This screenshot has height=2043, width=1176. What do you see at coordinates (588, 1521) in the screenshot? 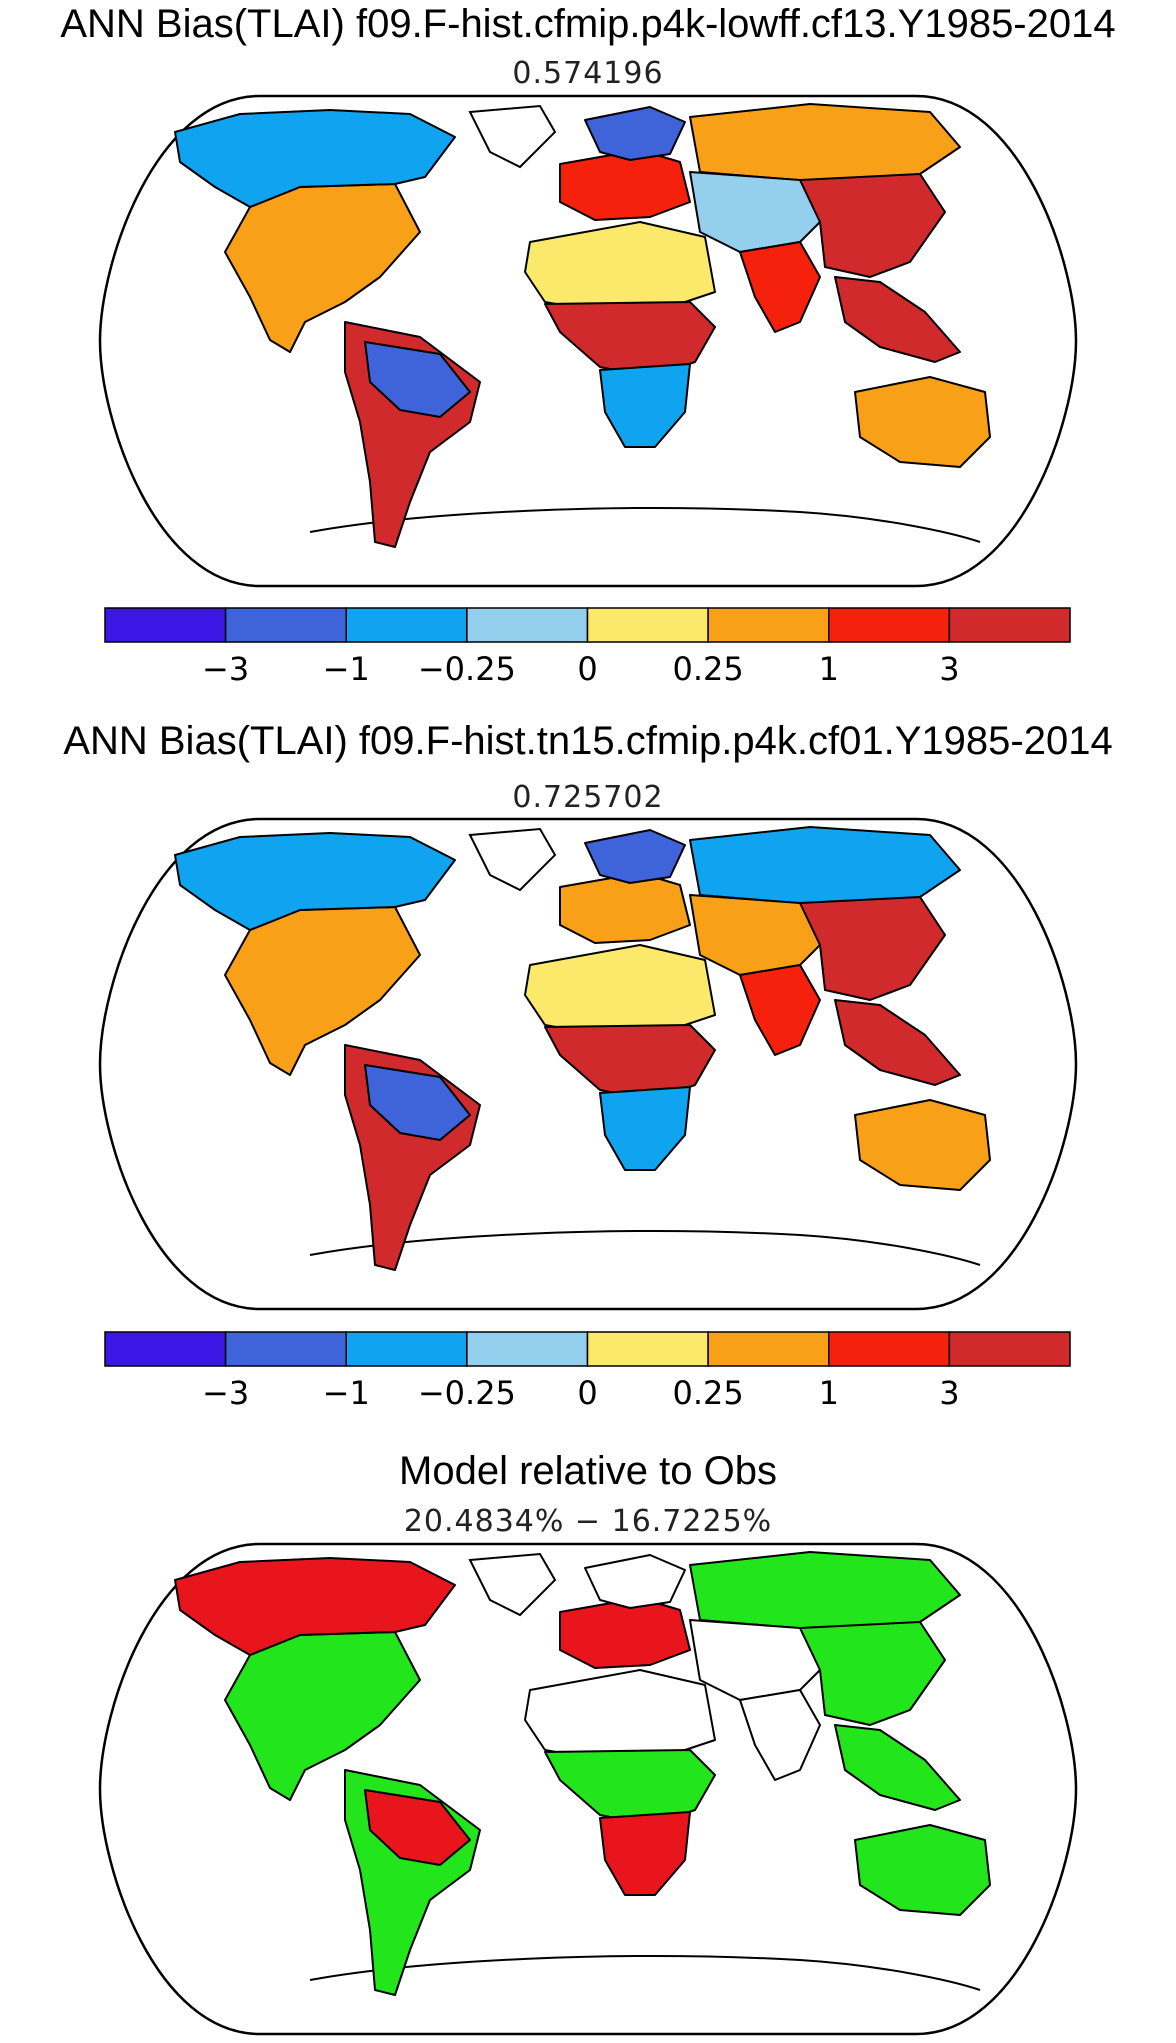
I see `panel-3-subtitle: 20.4834% − 16.7225%` at bounding box center [588, 1521].